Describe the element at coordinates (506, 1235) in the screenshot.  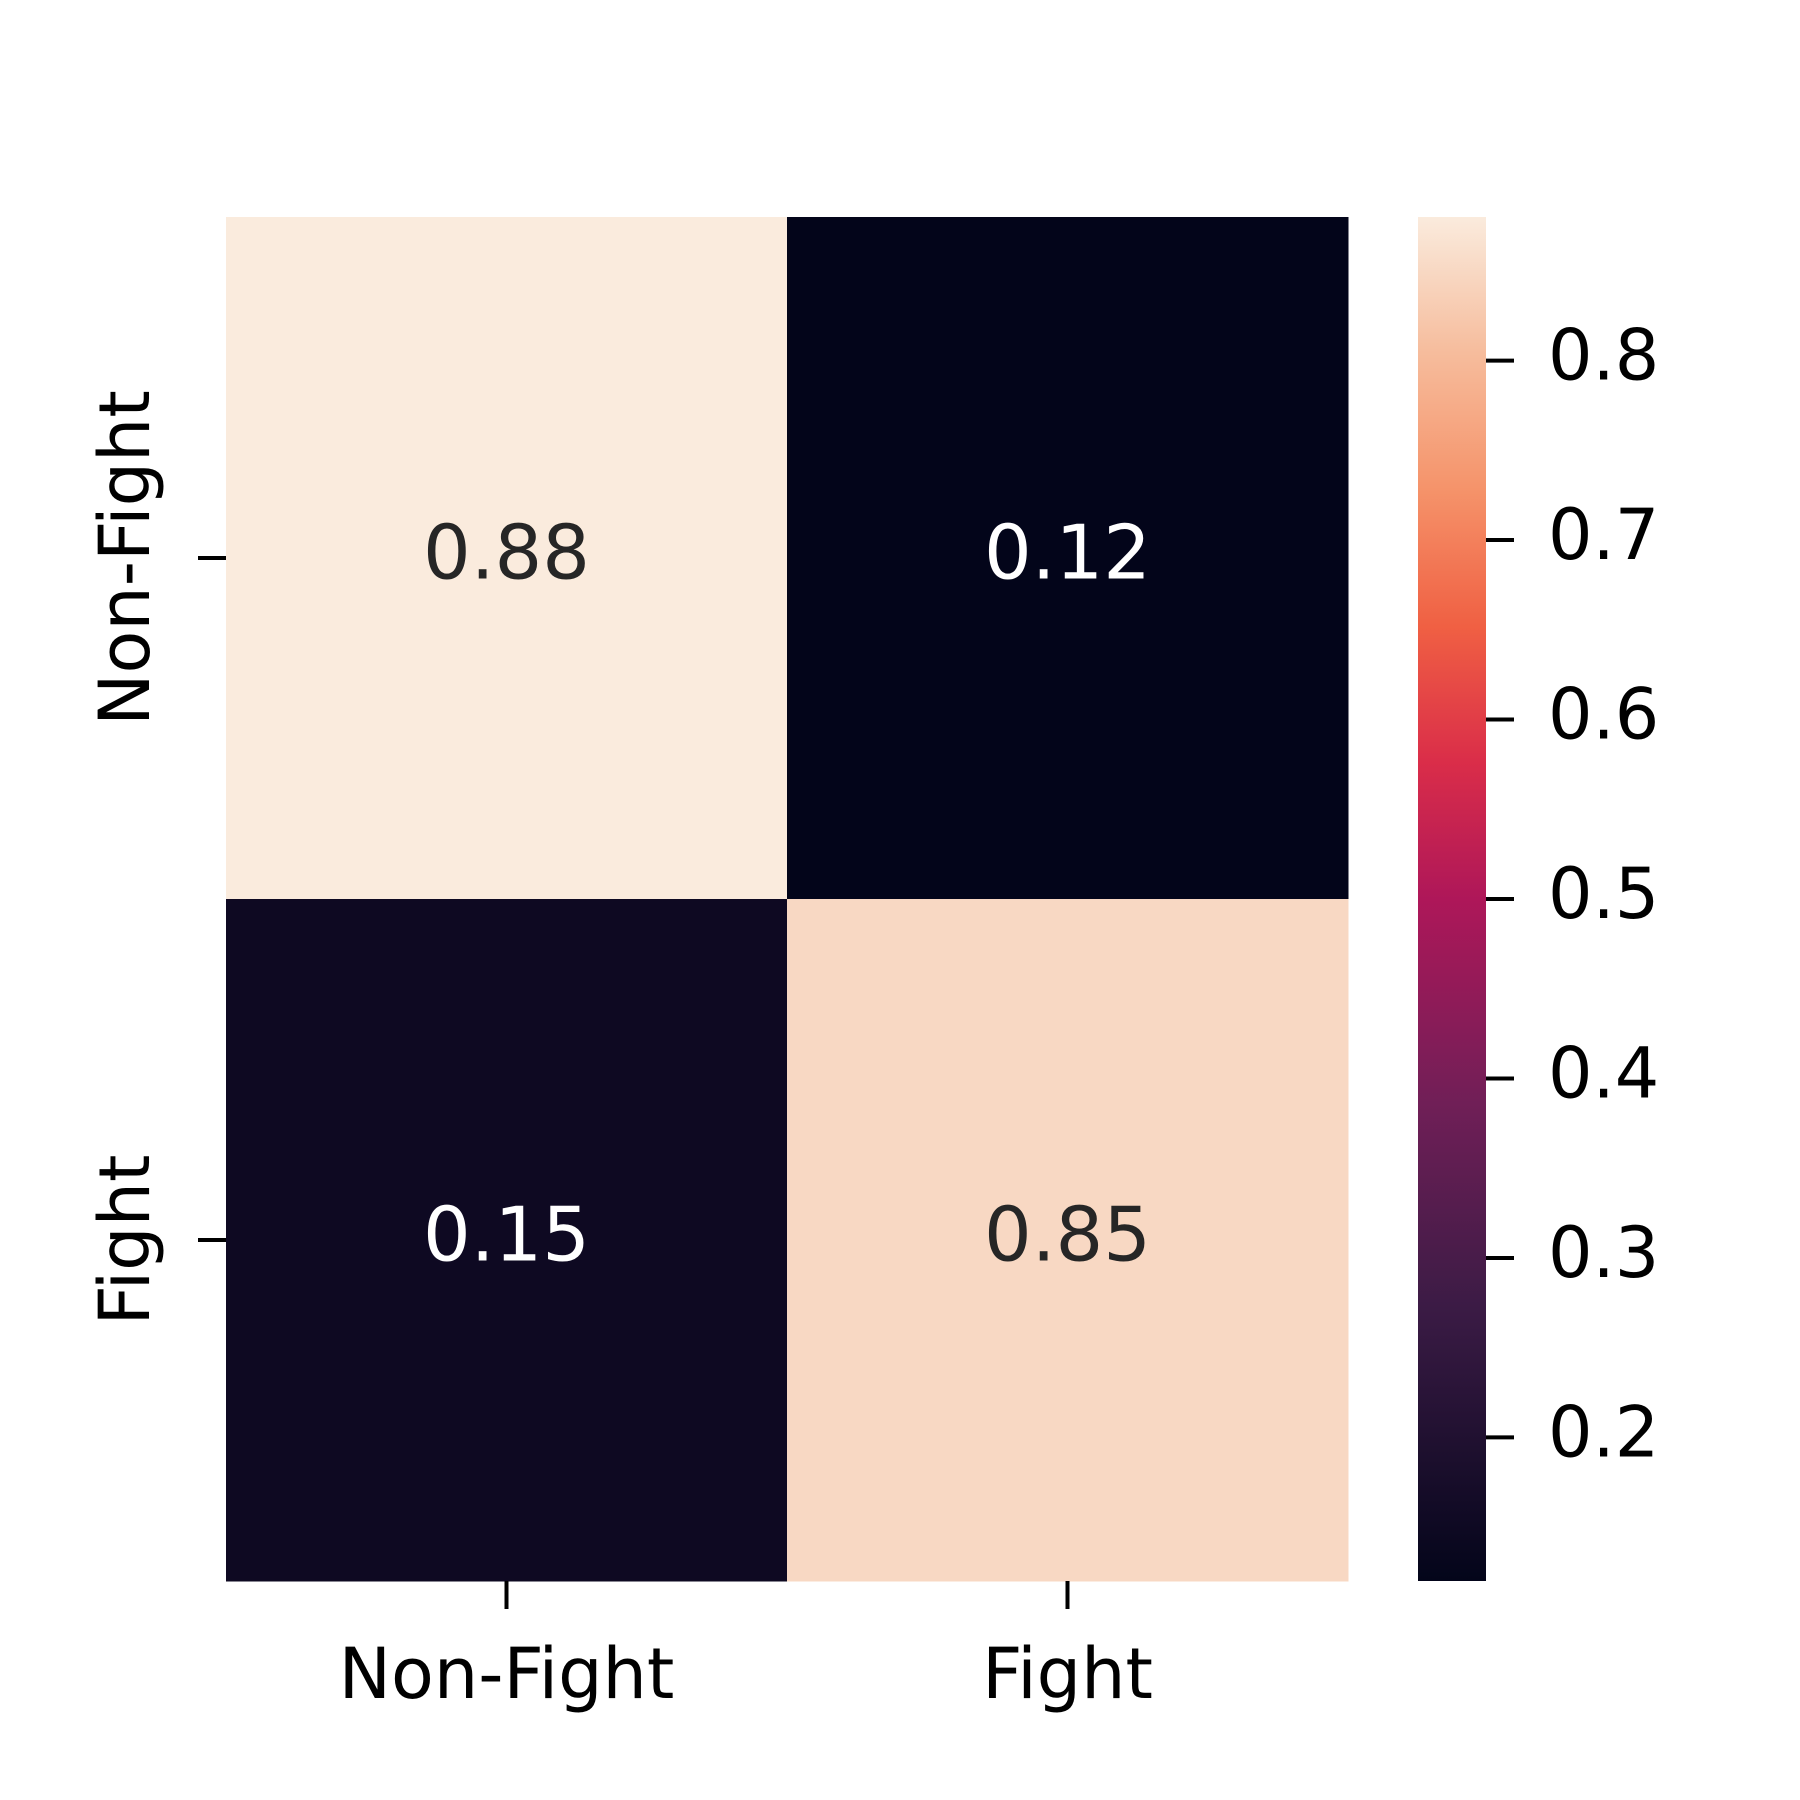
I see `cell-label: 0.15` at that location.